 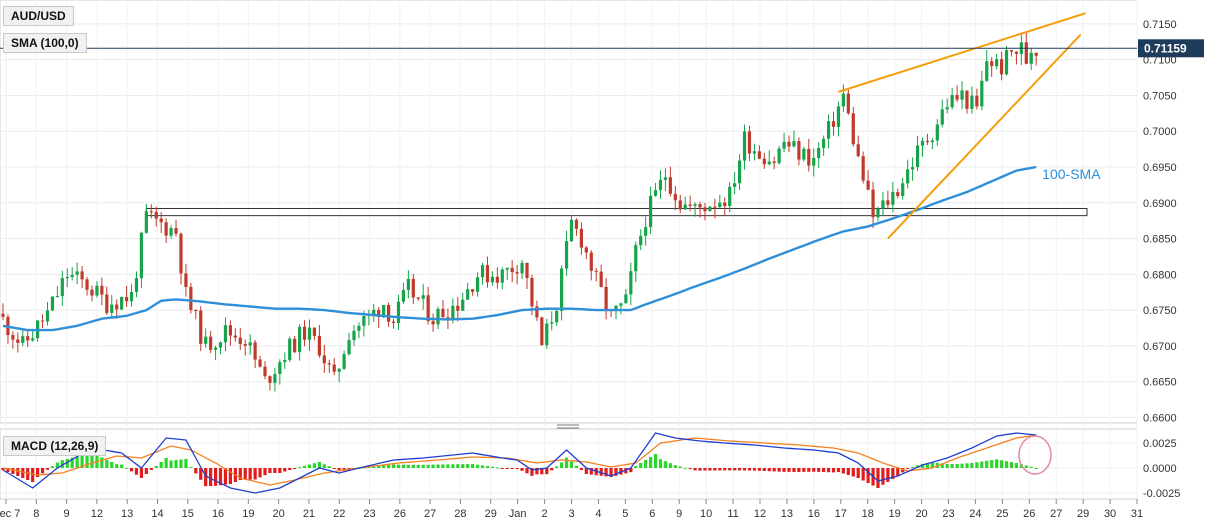 I want to click on x-tick-label: 25, so click(x=1002, y=514).